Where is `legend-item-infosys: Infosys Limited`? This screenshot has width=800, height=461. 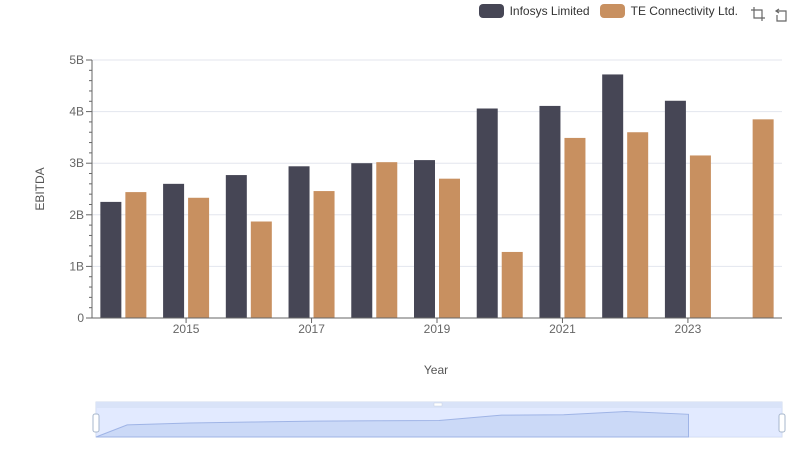
legend-item-infosys: Infosys Limited is located at coordinates (534, 11).